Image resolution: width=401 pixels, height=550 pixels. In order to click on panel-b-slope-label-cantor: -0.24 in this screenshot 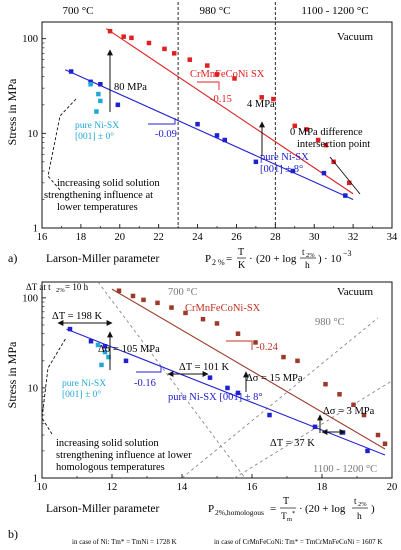, I will do `click(267, 347)`.